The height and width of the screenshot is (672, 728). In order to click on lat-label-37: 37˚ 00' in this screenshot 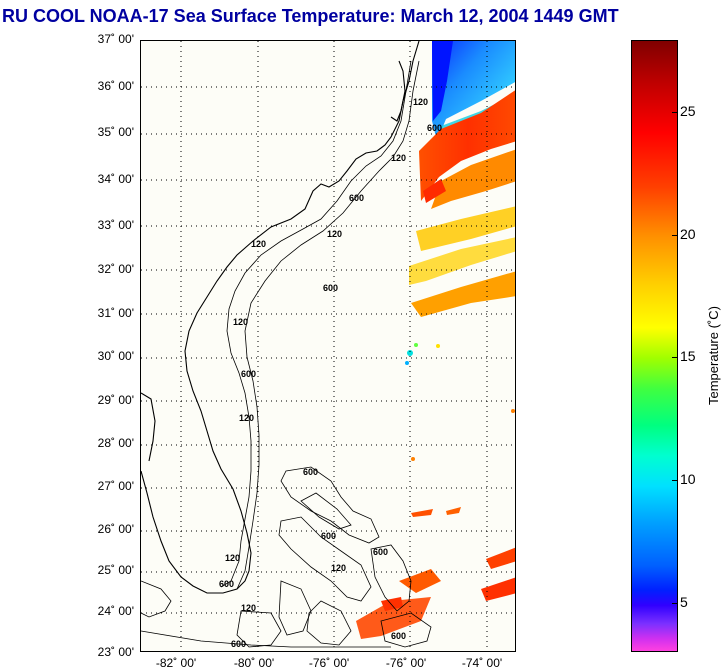, I will do `click(115, 39)`.